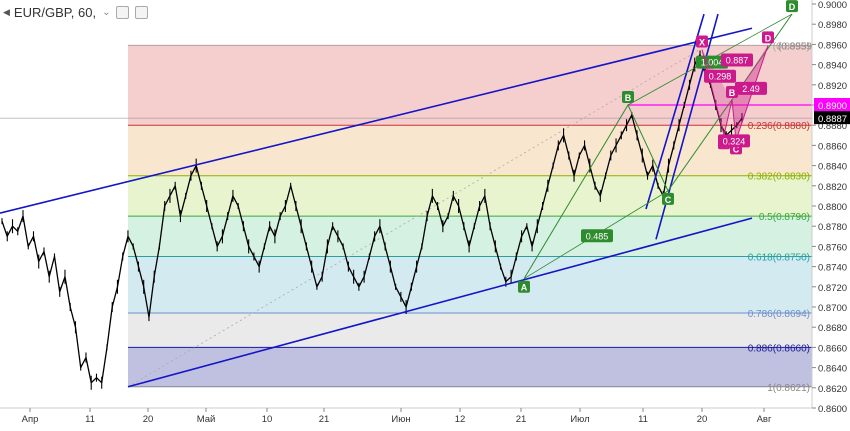 This screenshot has height=431, width=850. What do you see at coordinates (579, 419) in the screenshot?
I see `time-axis-tick-label: Июл` at bounding box center [579, 419].